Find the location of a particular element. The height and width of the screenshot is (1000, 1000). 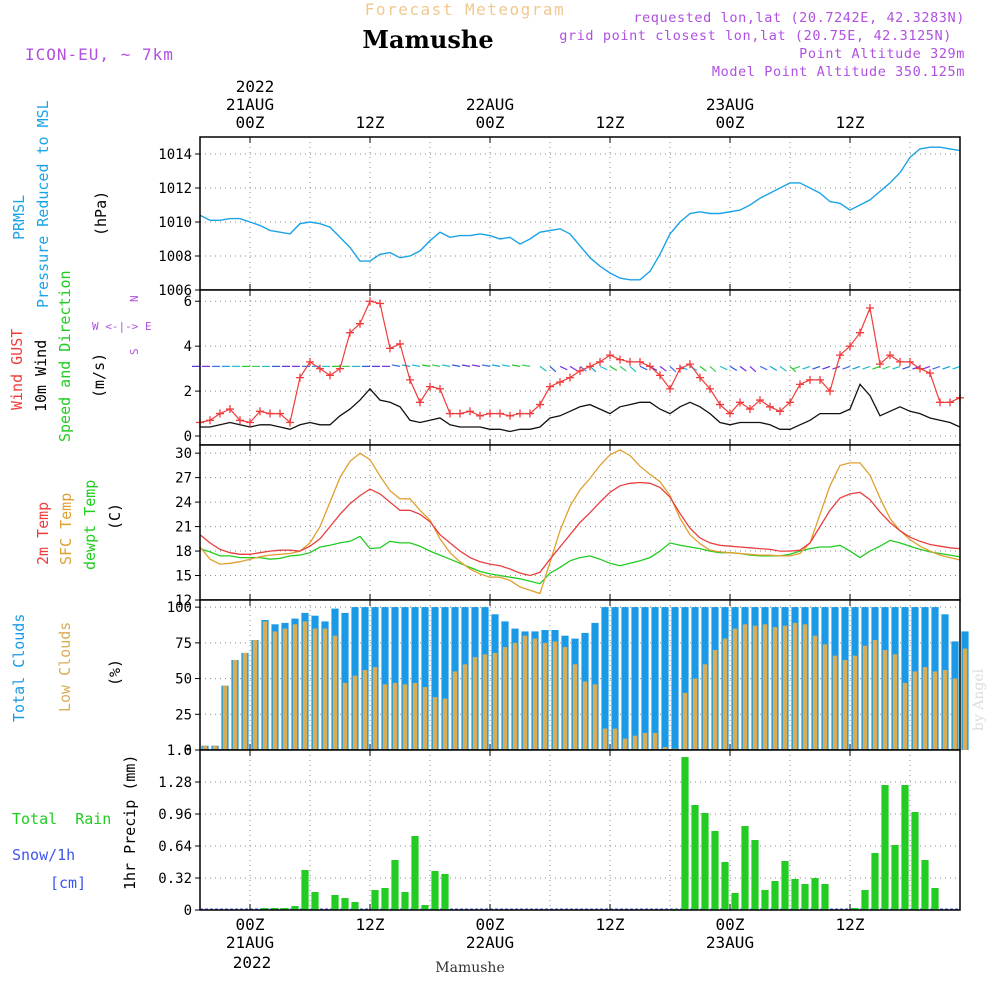

y-tick-label: 0 is located at coordinates (188, 751).